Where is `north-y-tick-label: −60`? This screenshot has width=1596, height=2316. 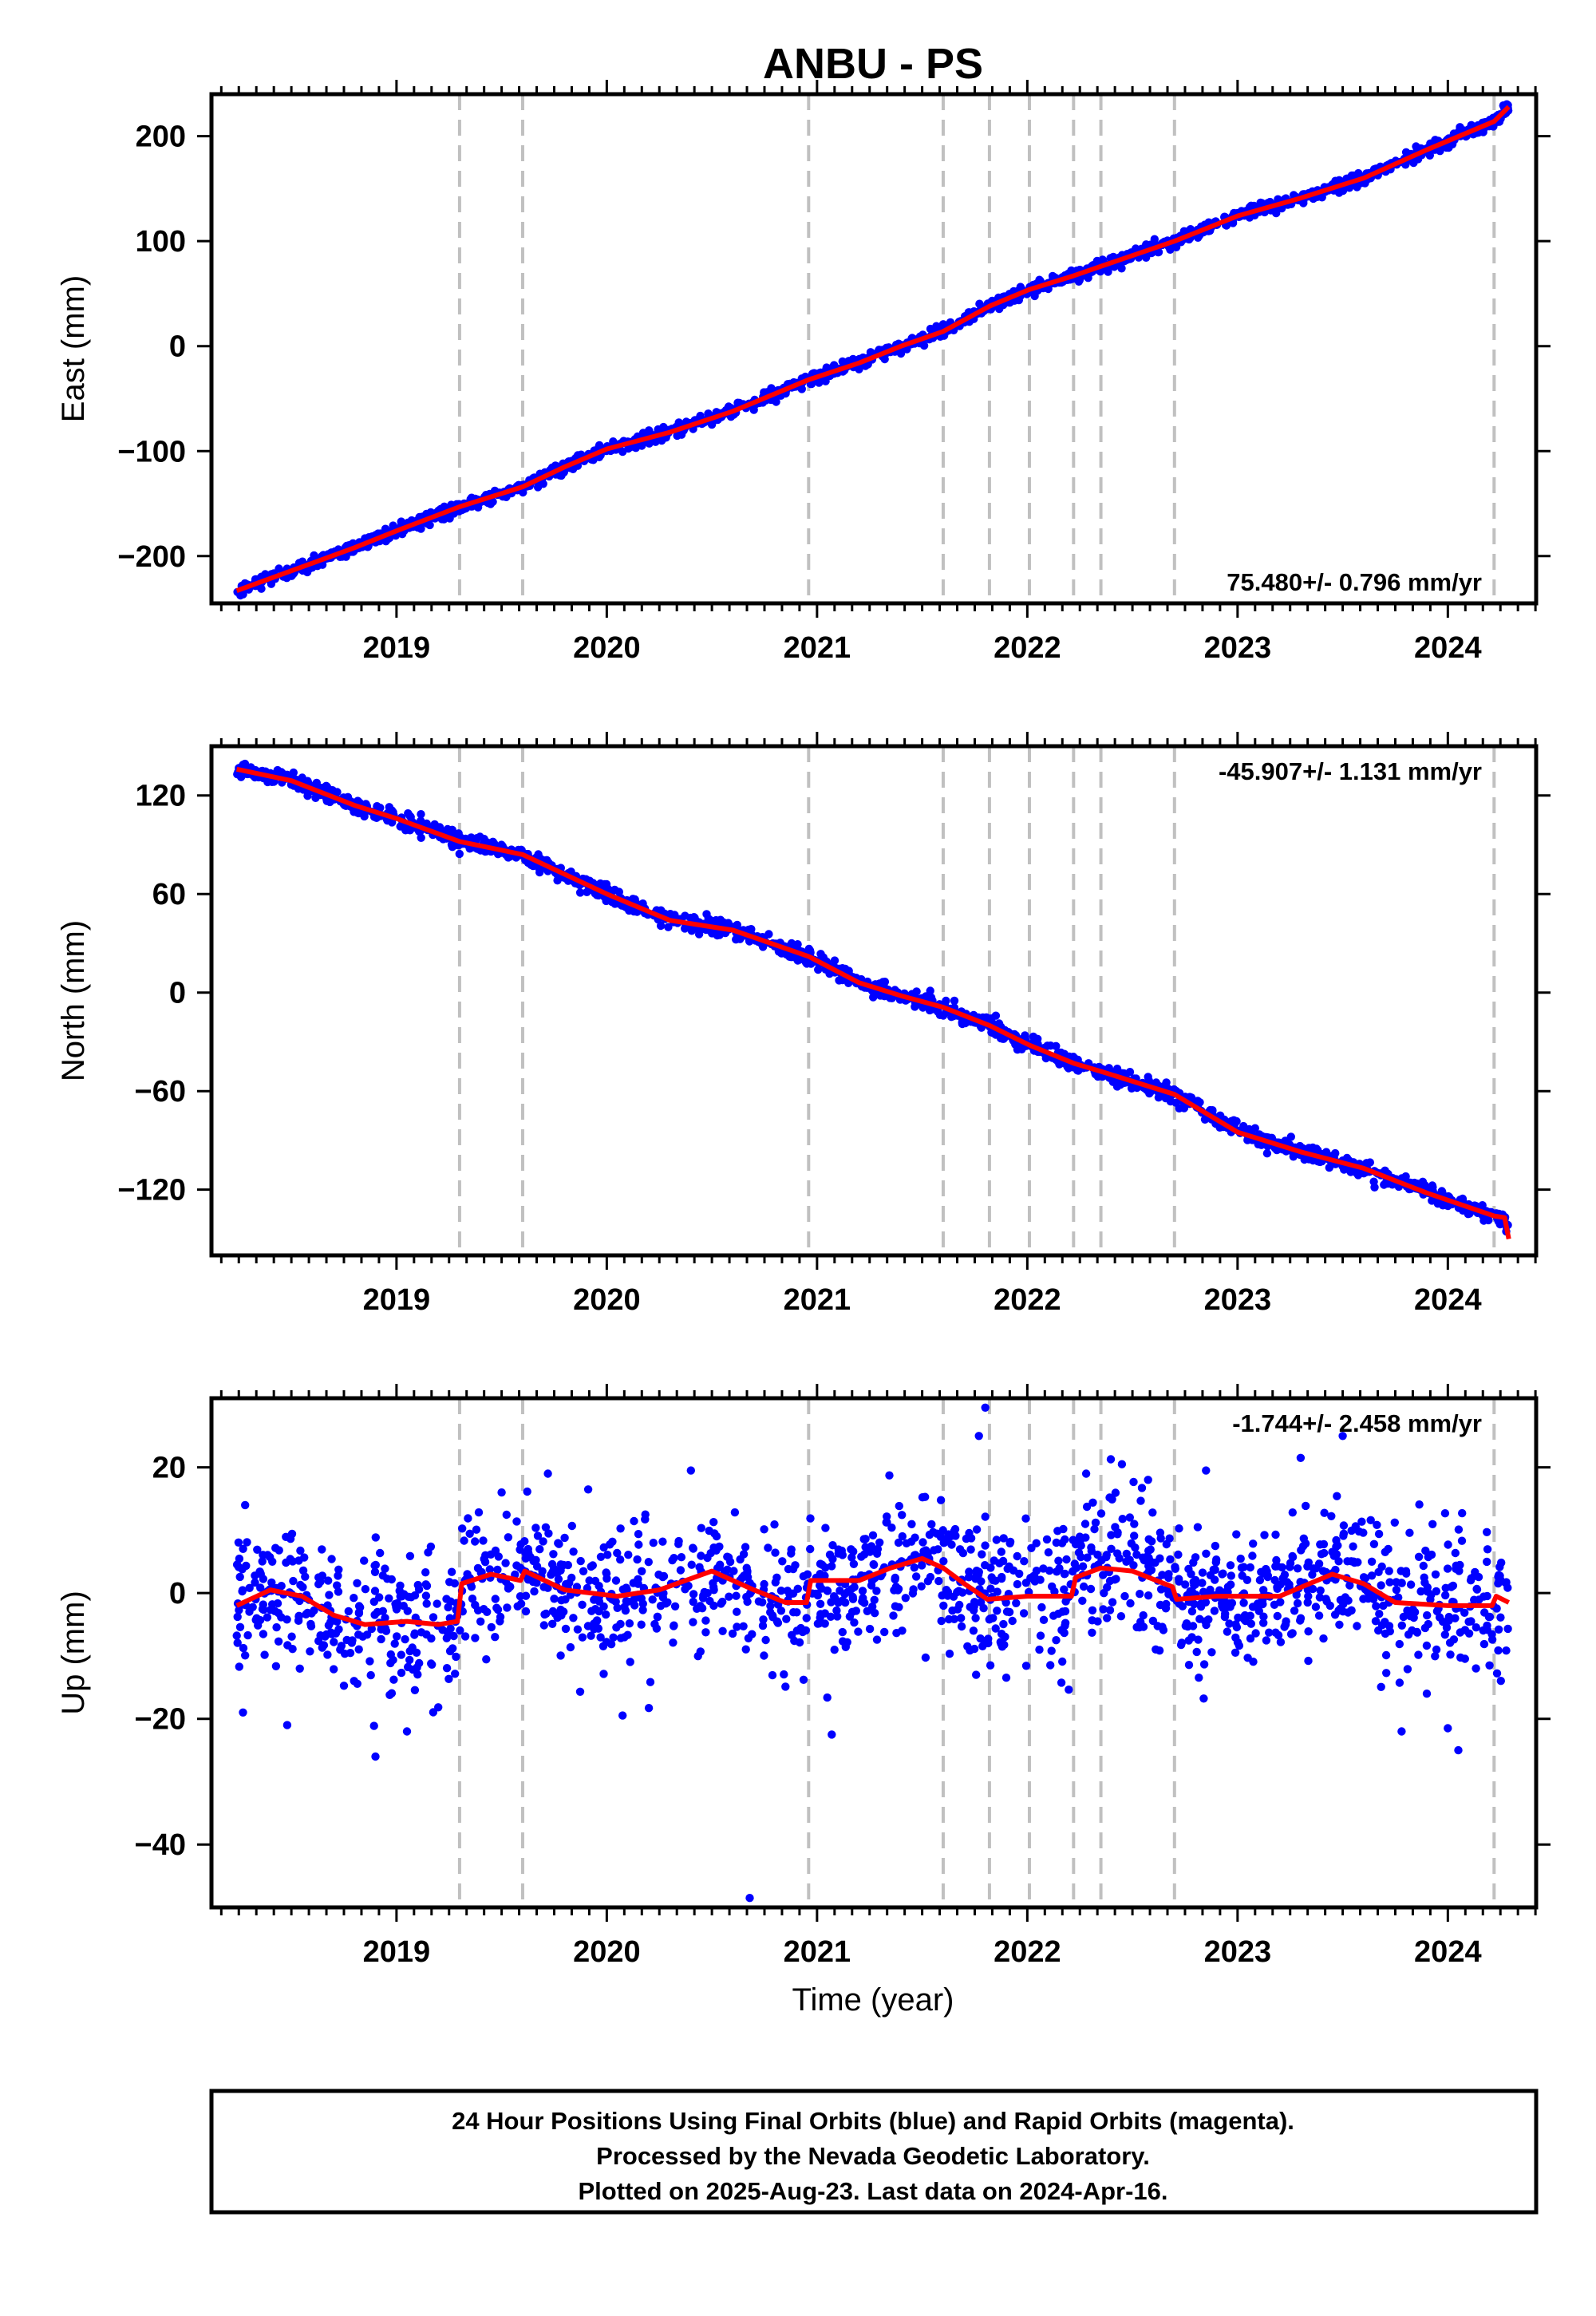
north-y-tick-label: −60 is located at coordinates (160, 1092).